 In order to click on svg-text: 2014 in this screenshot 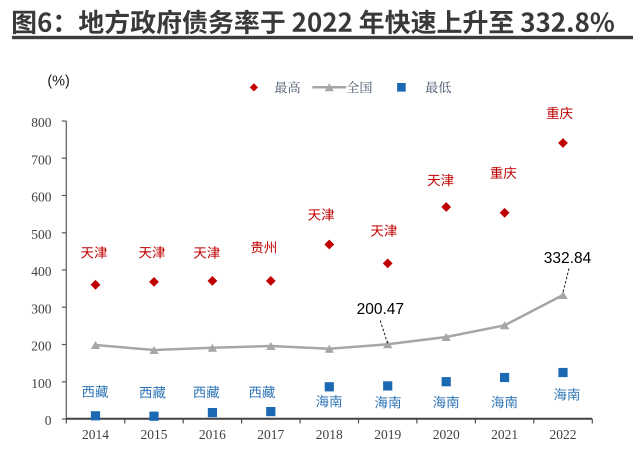, I will do `click(95, 434)`.